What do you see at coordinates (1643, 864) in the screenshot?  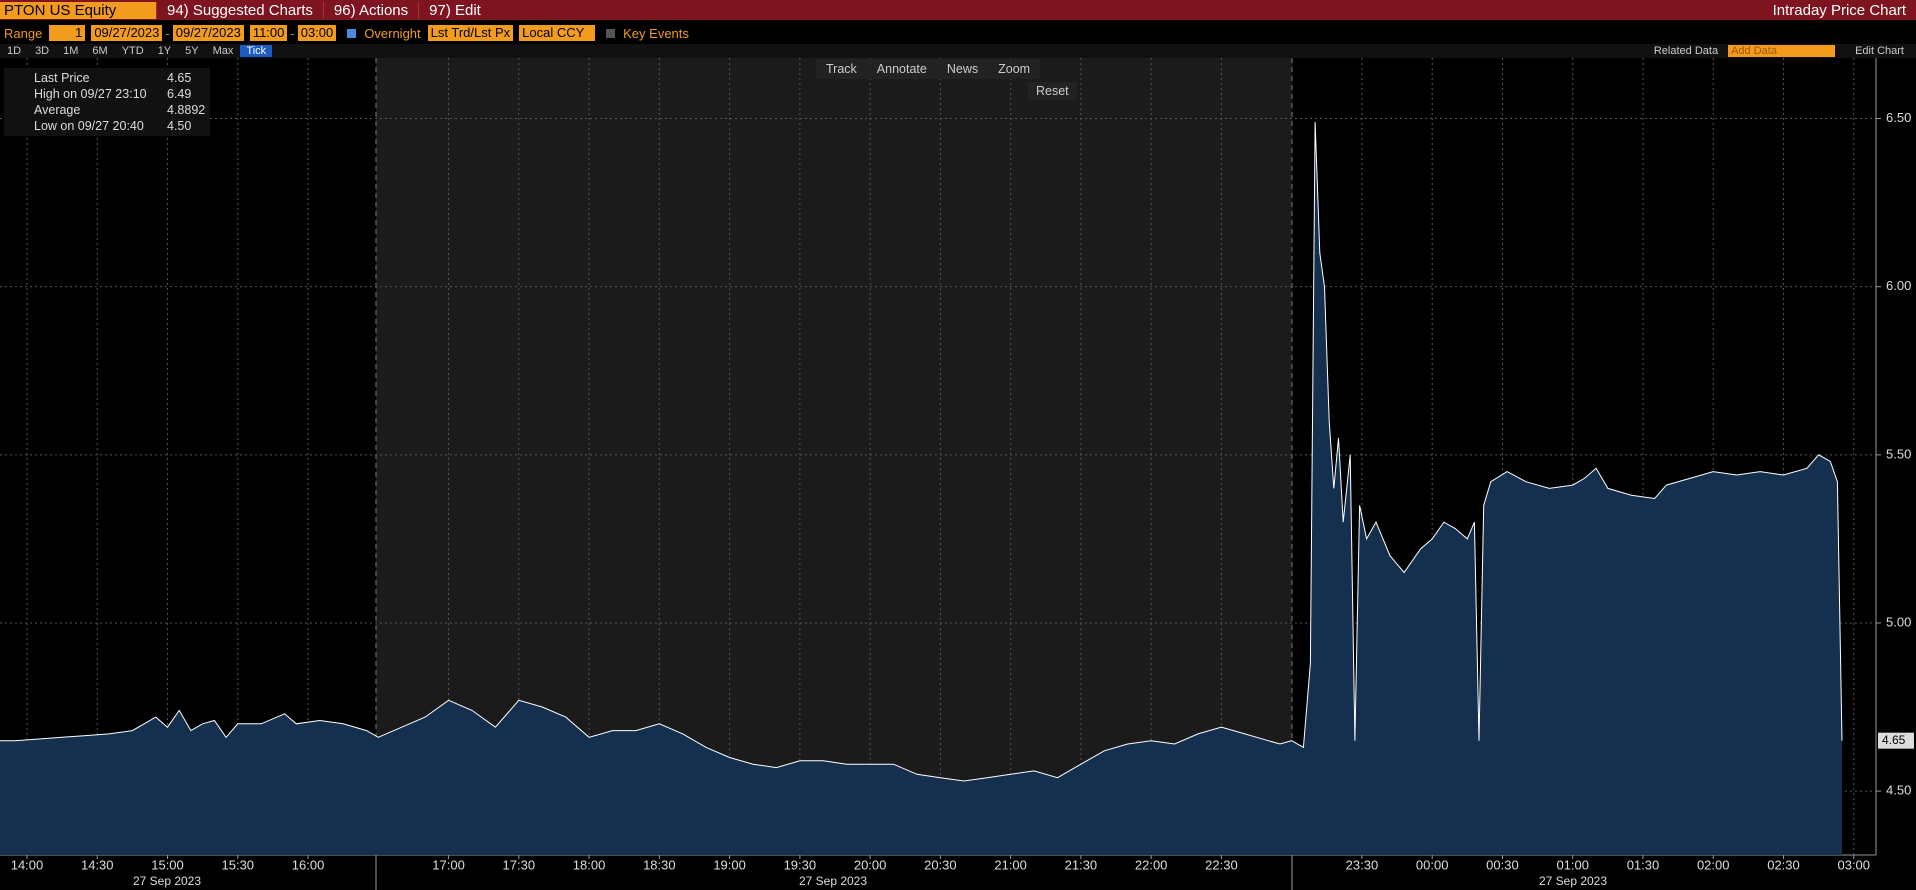 I see `x-tick-label: 01:30` at bounding box center [1643, 864].